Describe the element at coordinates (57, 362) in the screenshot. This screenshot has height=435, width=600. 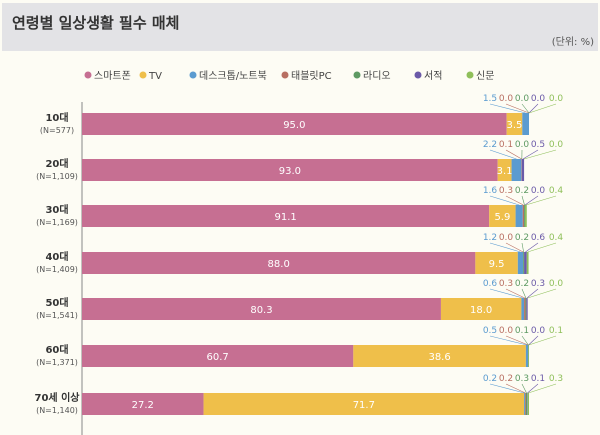
I see `category-n: (N=1,371)` at that location.